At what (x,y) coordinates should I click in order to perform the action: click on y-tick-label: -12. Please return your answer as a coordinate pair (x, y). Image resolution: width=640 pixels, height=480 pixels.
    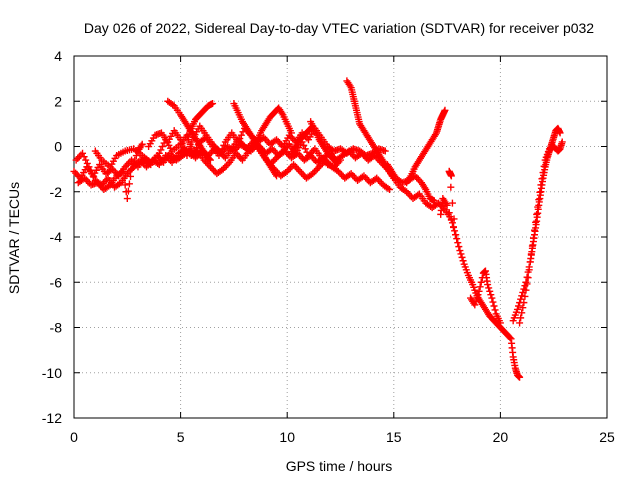
    Looking at the image, I should click on (52, 418).